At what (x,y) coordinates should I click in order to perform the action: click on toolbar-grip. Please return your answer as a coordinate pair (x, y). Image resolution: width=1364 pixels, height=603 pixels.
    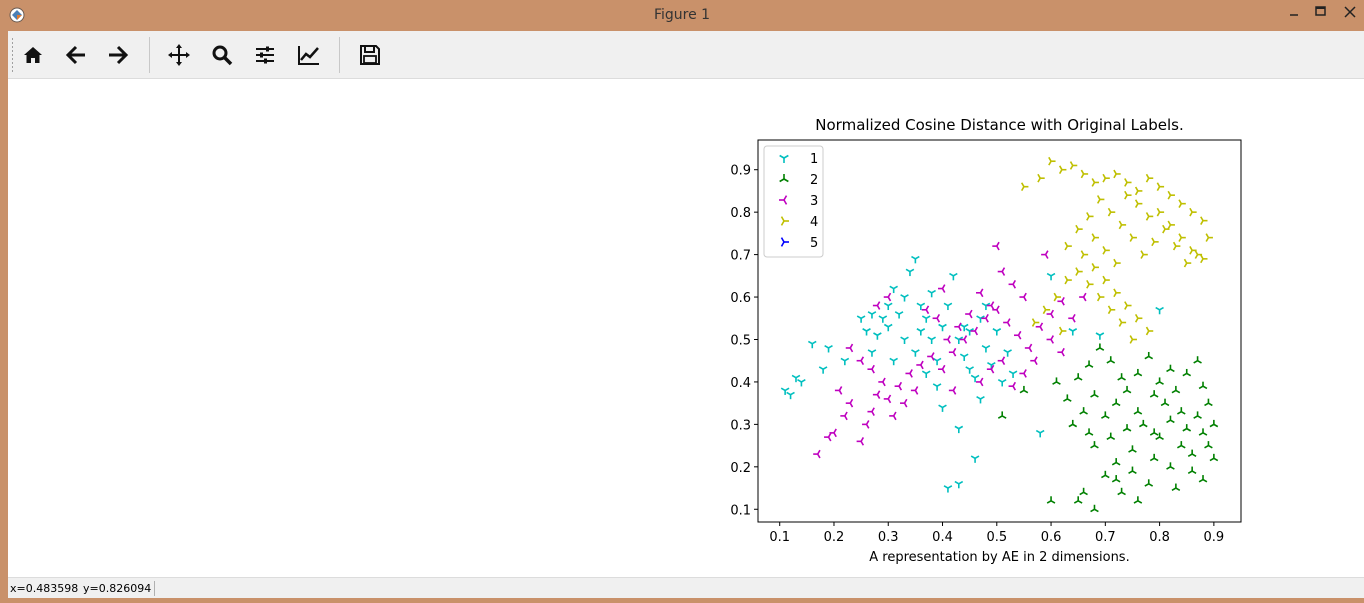
    Looking at the image, I should click on (12, 55).